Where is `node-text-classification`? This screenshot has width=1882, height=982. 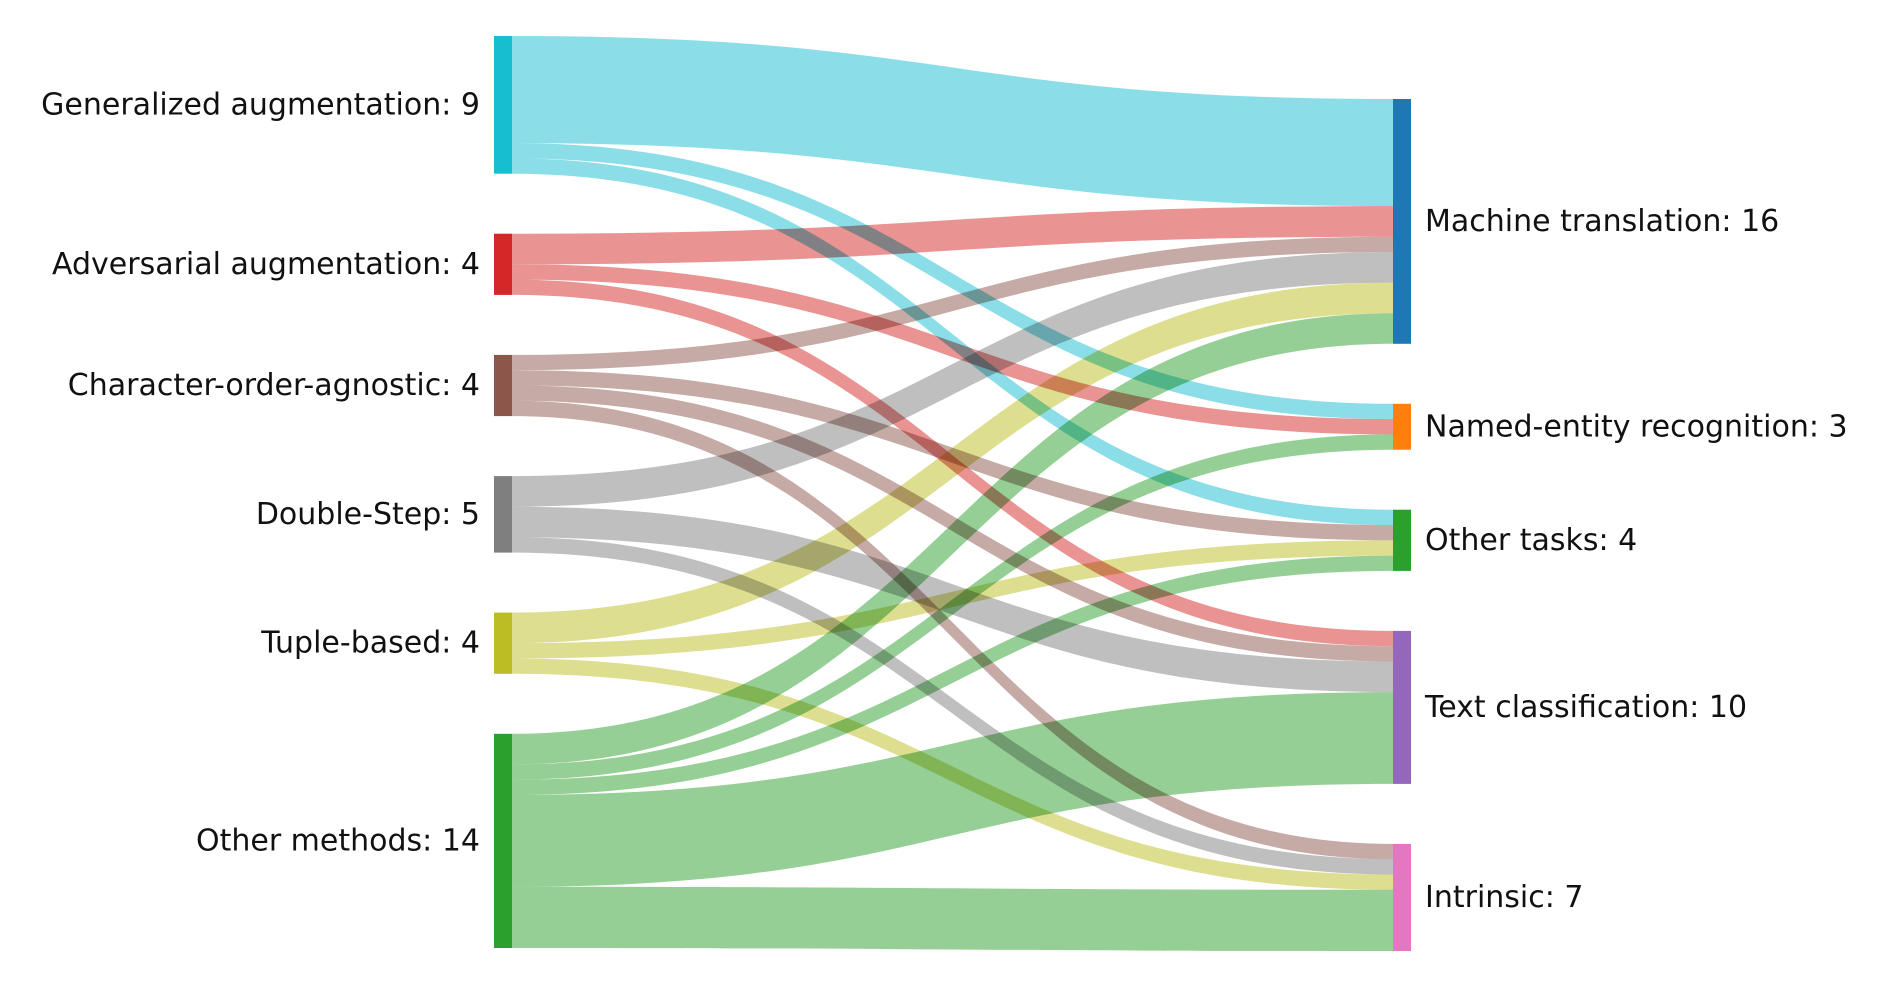 node-text-classification is located at coordinates (1402, 707).